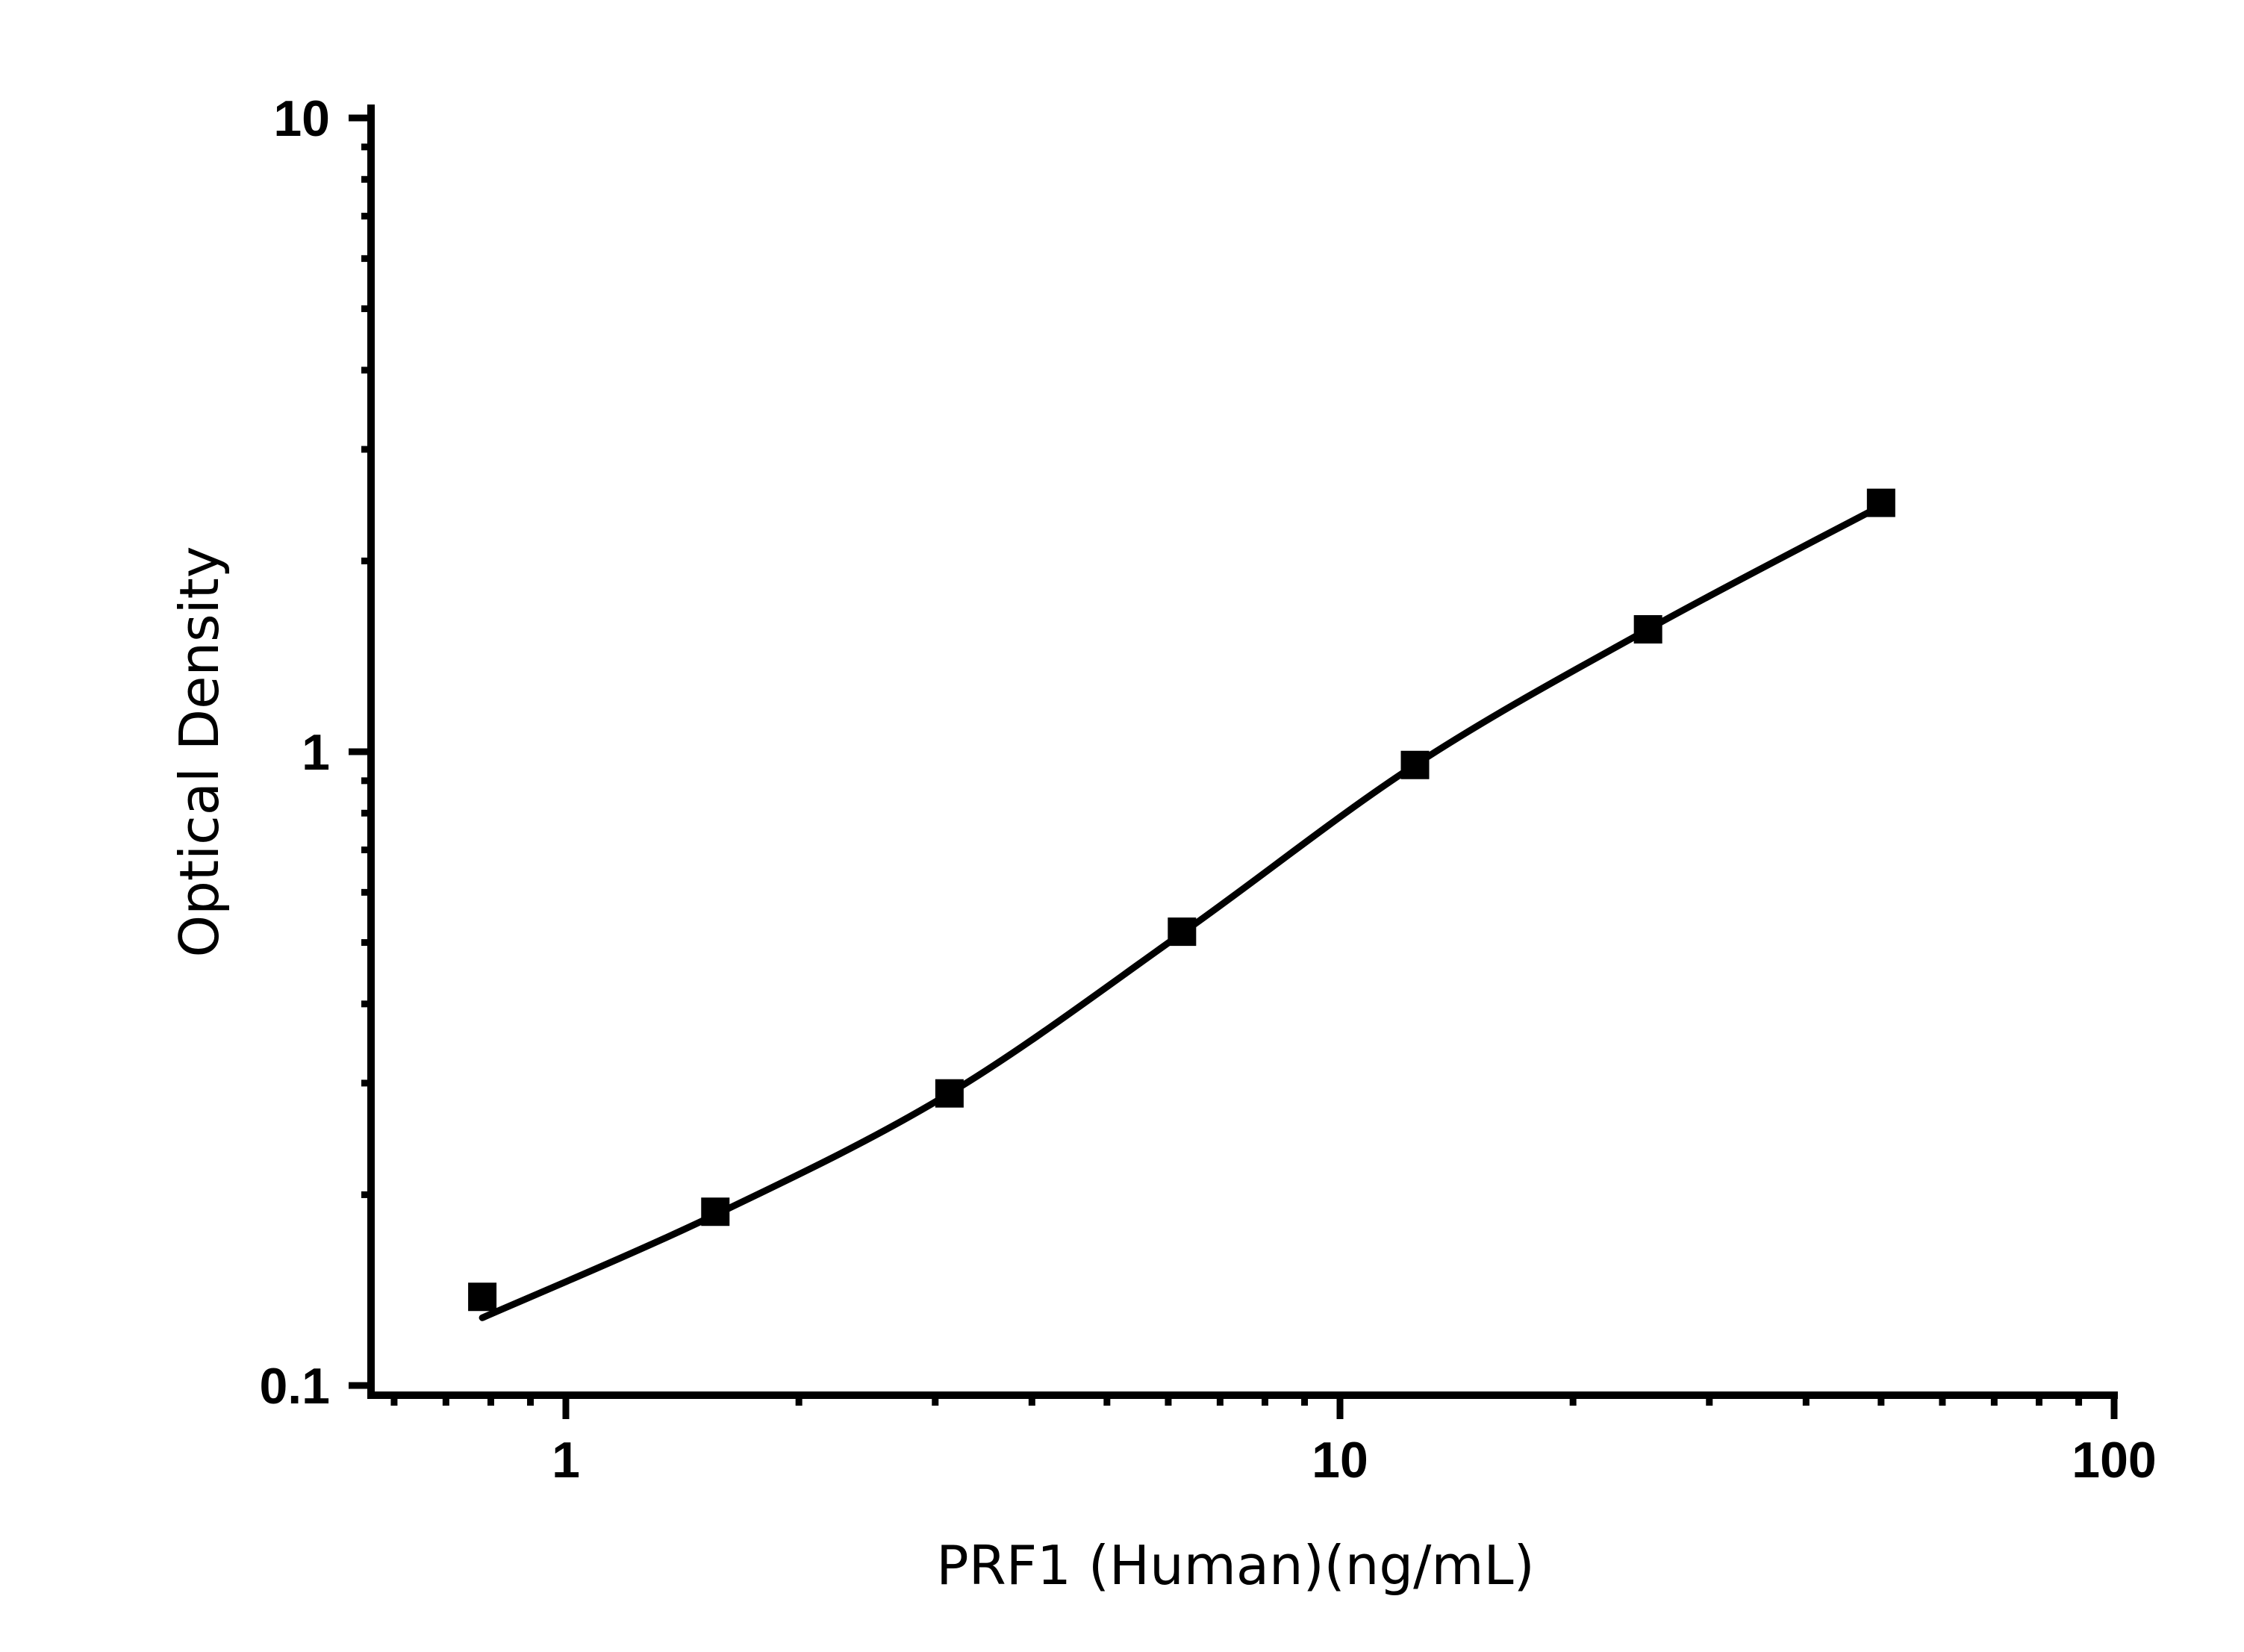 This screenshot has width=2244, height=1652. What do you see at coordinates (199, 752) in the screenshot?
I see `y-axis-title: Optical Density` at bounding box center [199, 752].